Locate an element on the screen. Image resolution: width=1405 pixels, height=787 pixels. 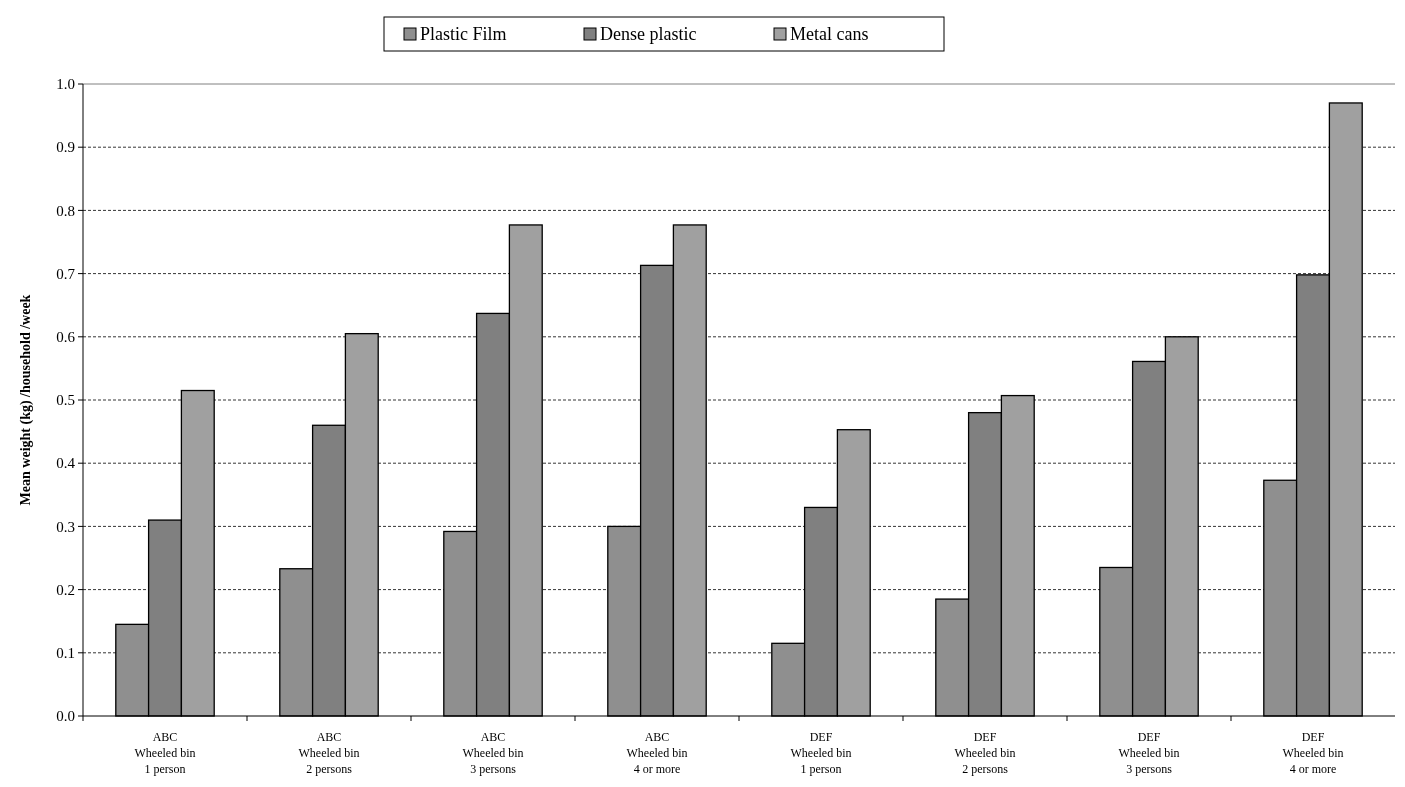
legend-label: Plastic Film is located at coordinates (463, 34).